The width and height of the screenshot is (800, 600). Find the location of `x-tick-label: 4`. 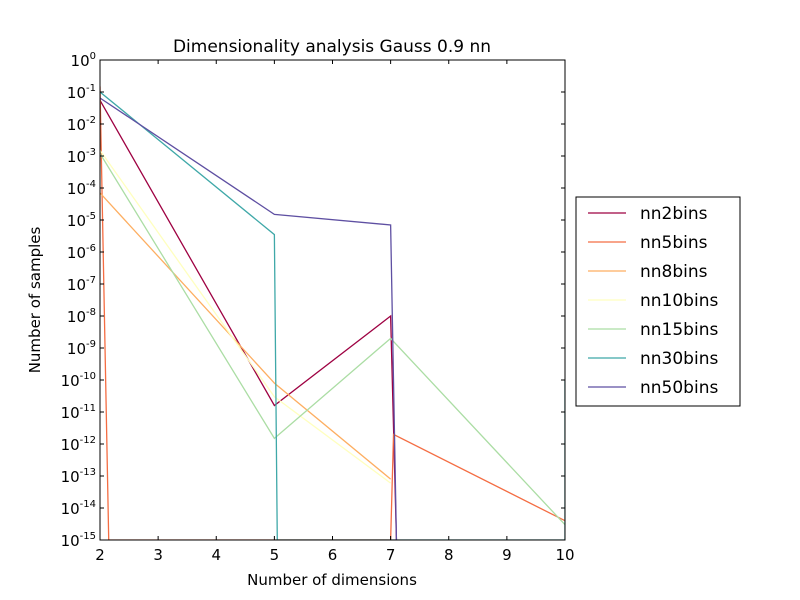

x-tick-label: 4 is located at coordinates (216, 555).